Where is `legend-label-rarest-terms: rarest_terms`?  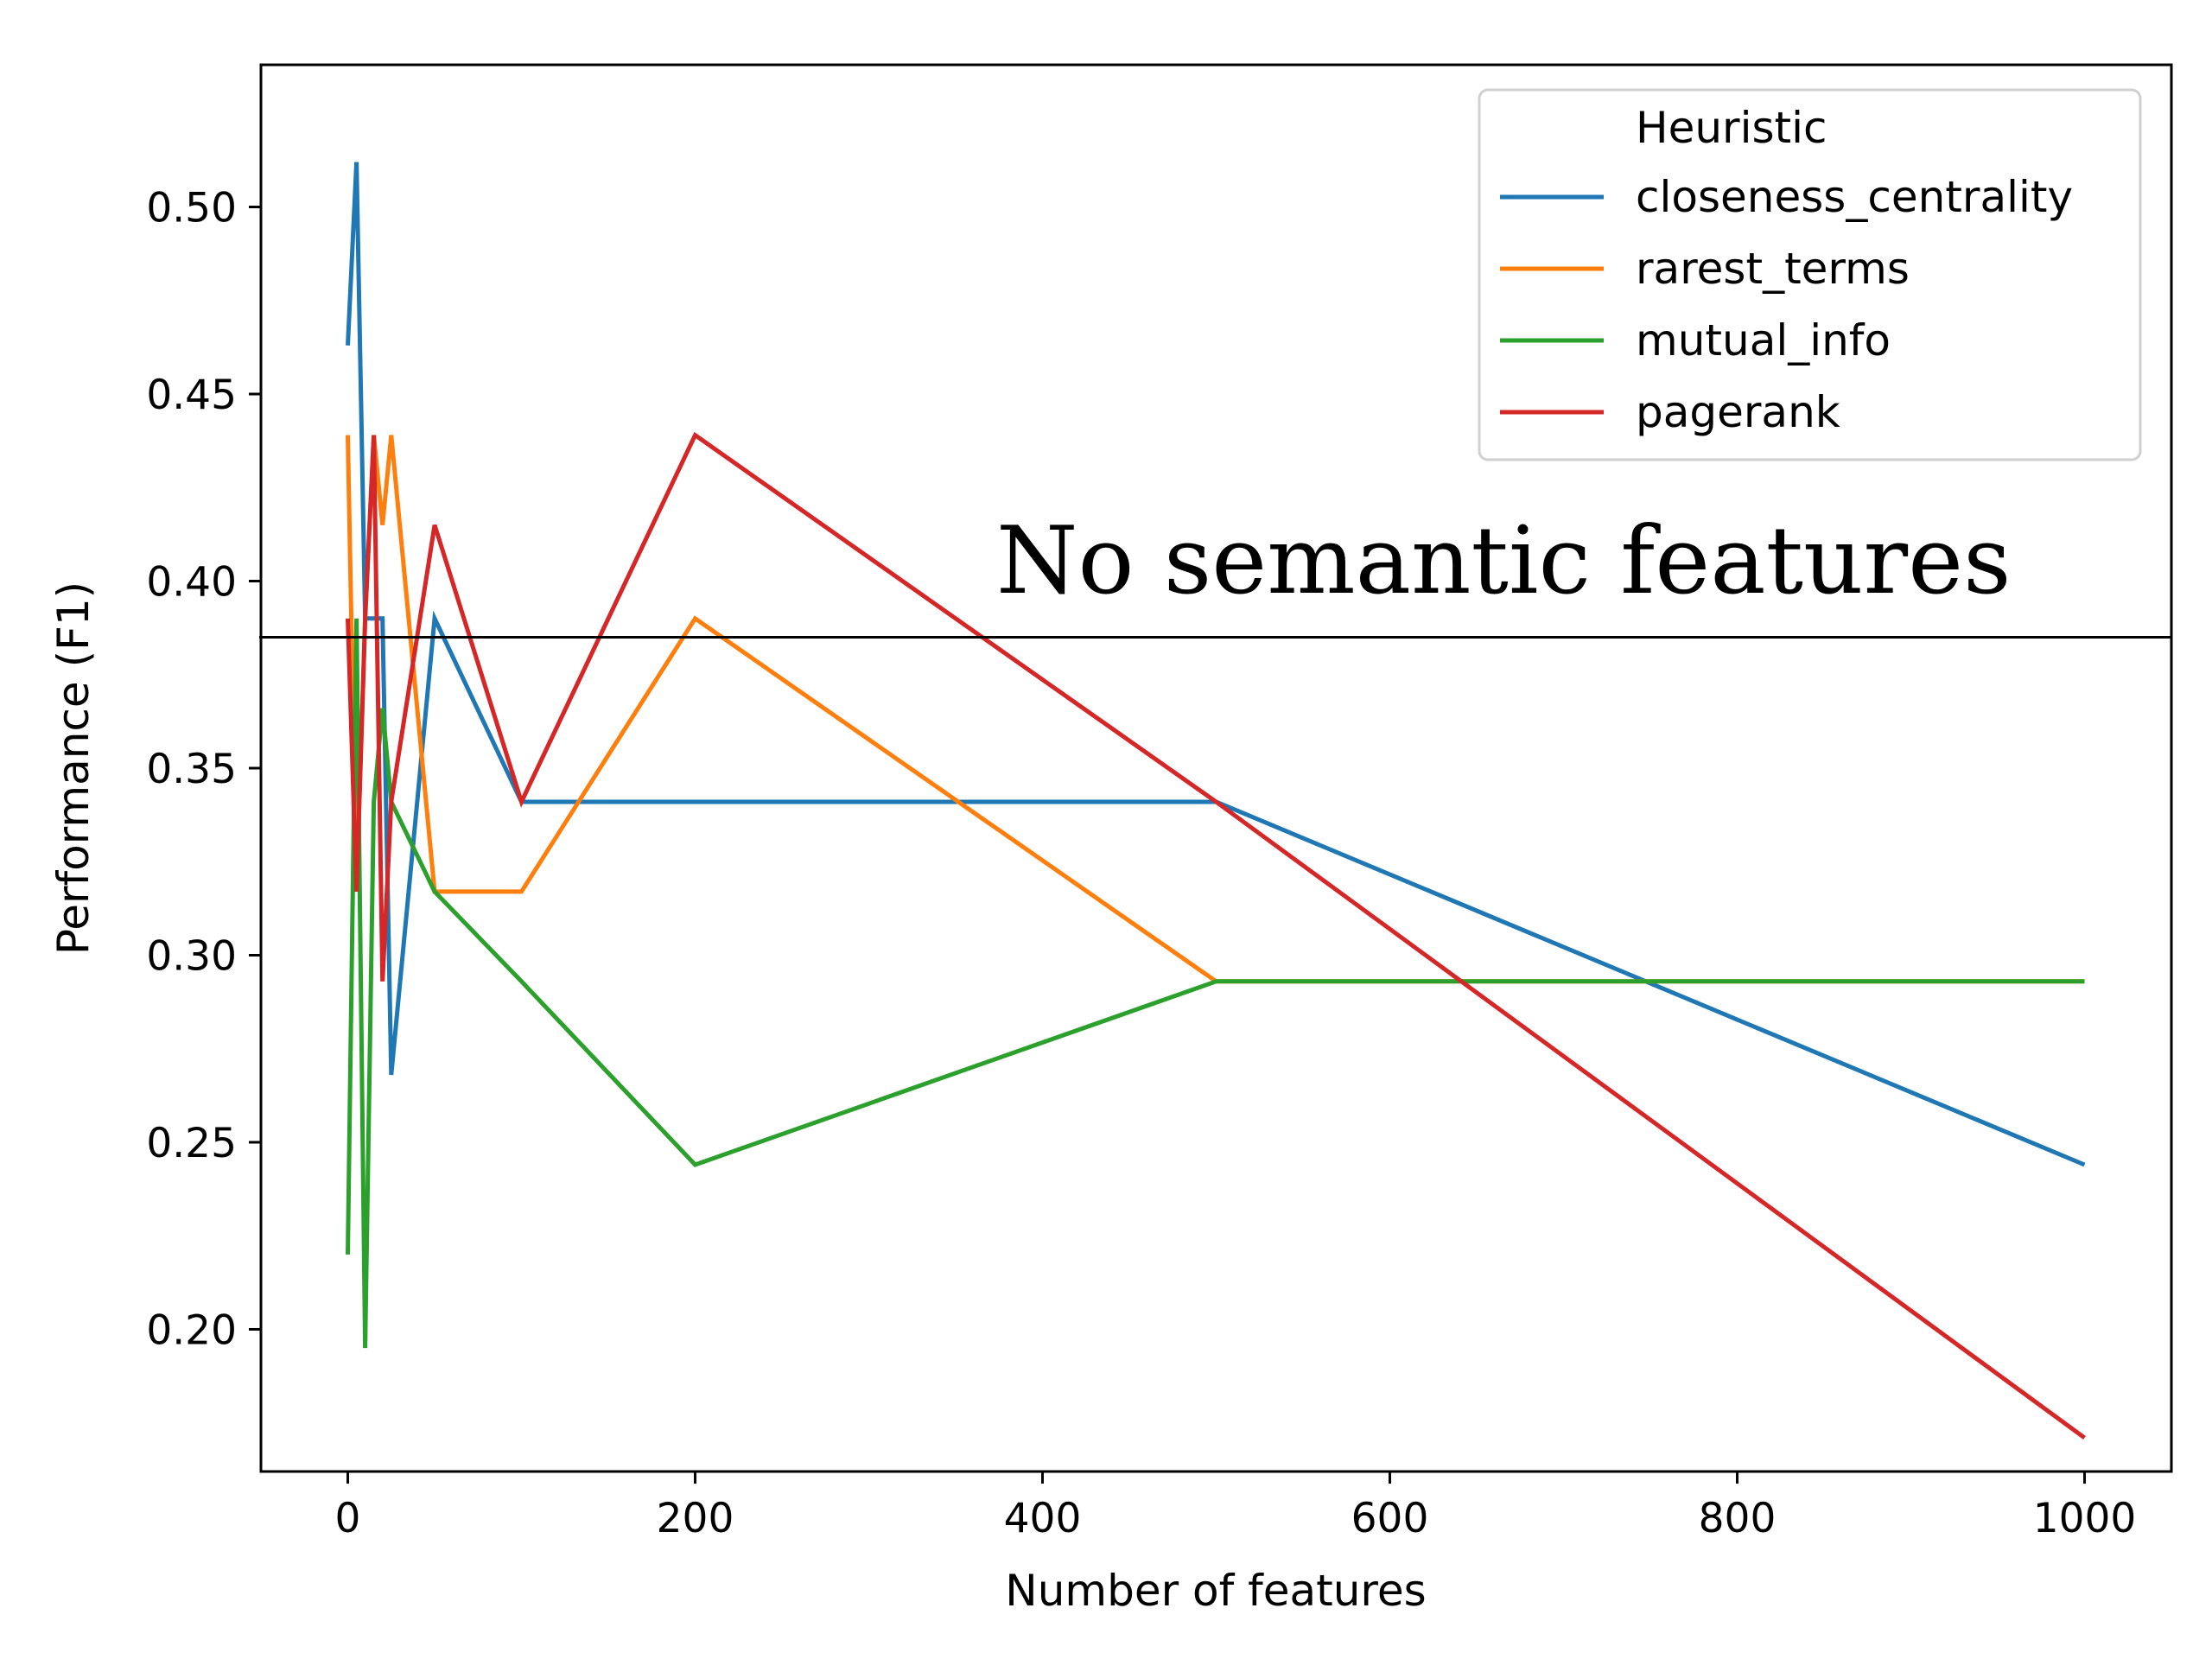
legend-label-rarest-terms: rarest_terms is located at coordinates (1773, 269).